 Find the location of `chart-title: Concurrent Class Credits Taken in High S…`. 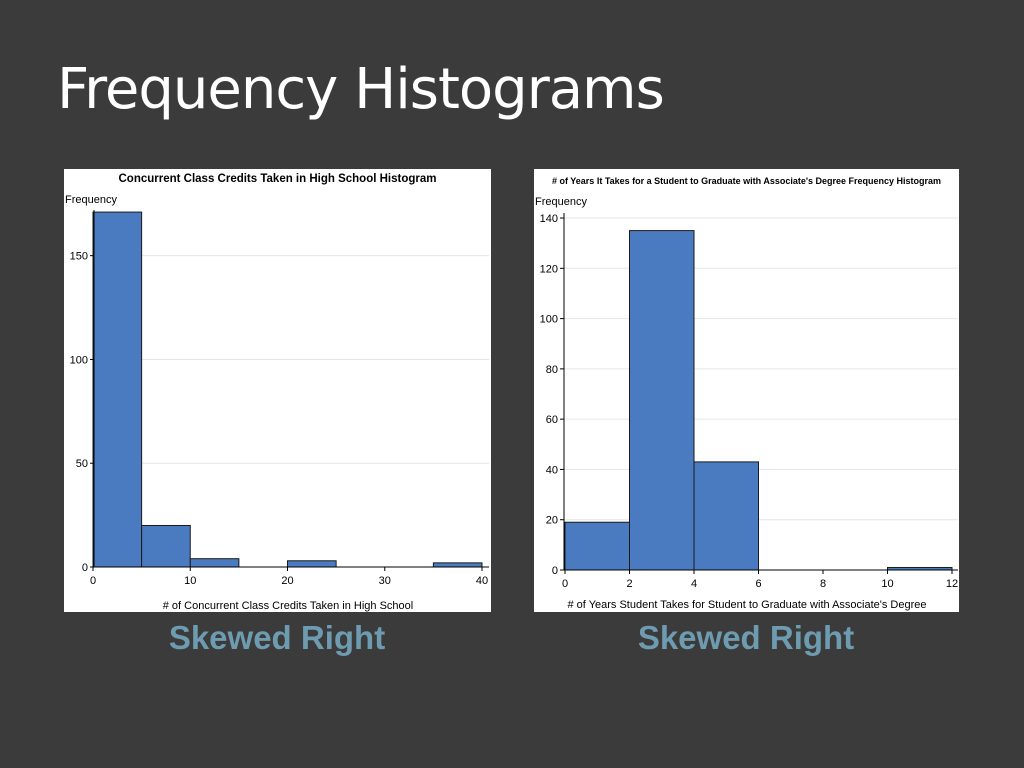

chart-title: Concurrent Class Credits Taken in High S… is located at coordinates (277, 179).